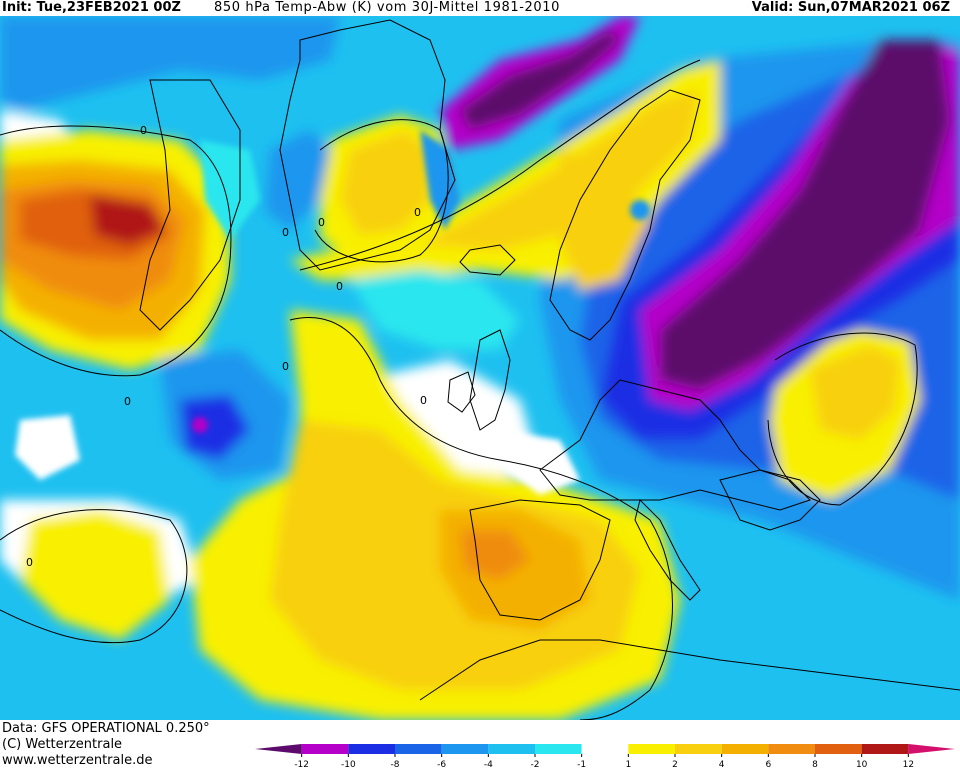 This screenshot has height=773, width=960. Describe the element at coordinates (675, 765) in the screenshot. I see `color-scale-tick-label: 2` at that location.